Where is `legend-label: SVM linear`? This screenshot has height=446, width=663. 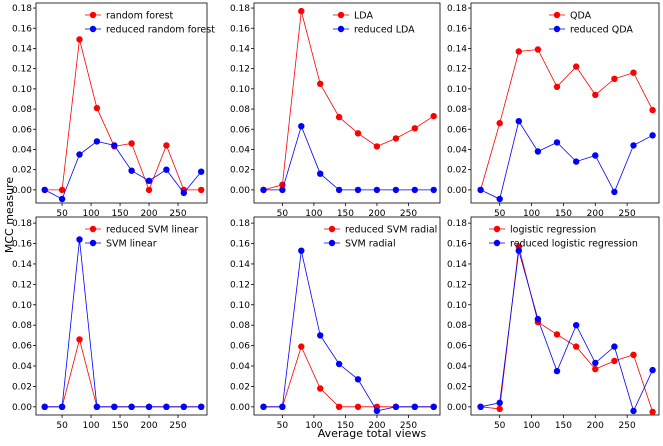
legend-label: SVM linear is located at coordinates (131, 244).